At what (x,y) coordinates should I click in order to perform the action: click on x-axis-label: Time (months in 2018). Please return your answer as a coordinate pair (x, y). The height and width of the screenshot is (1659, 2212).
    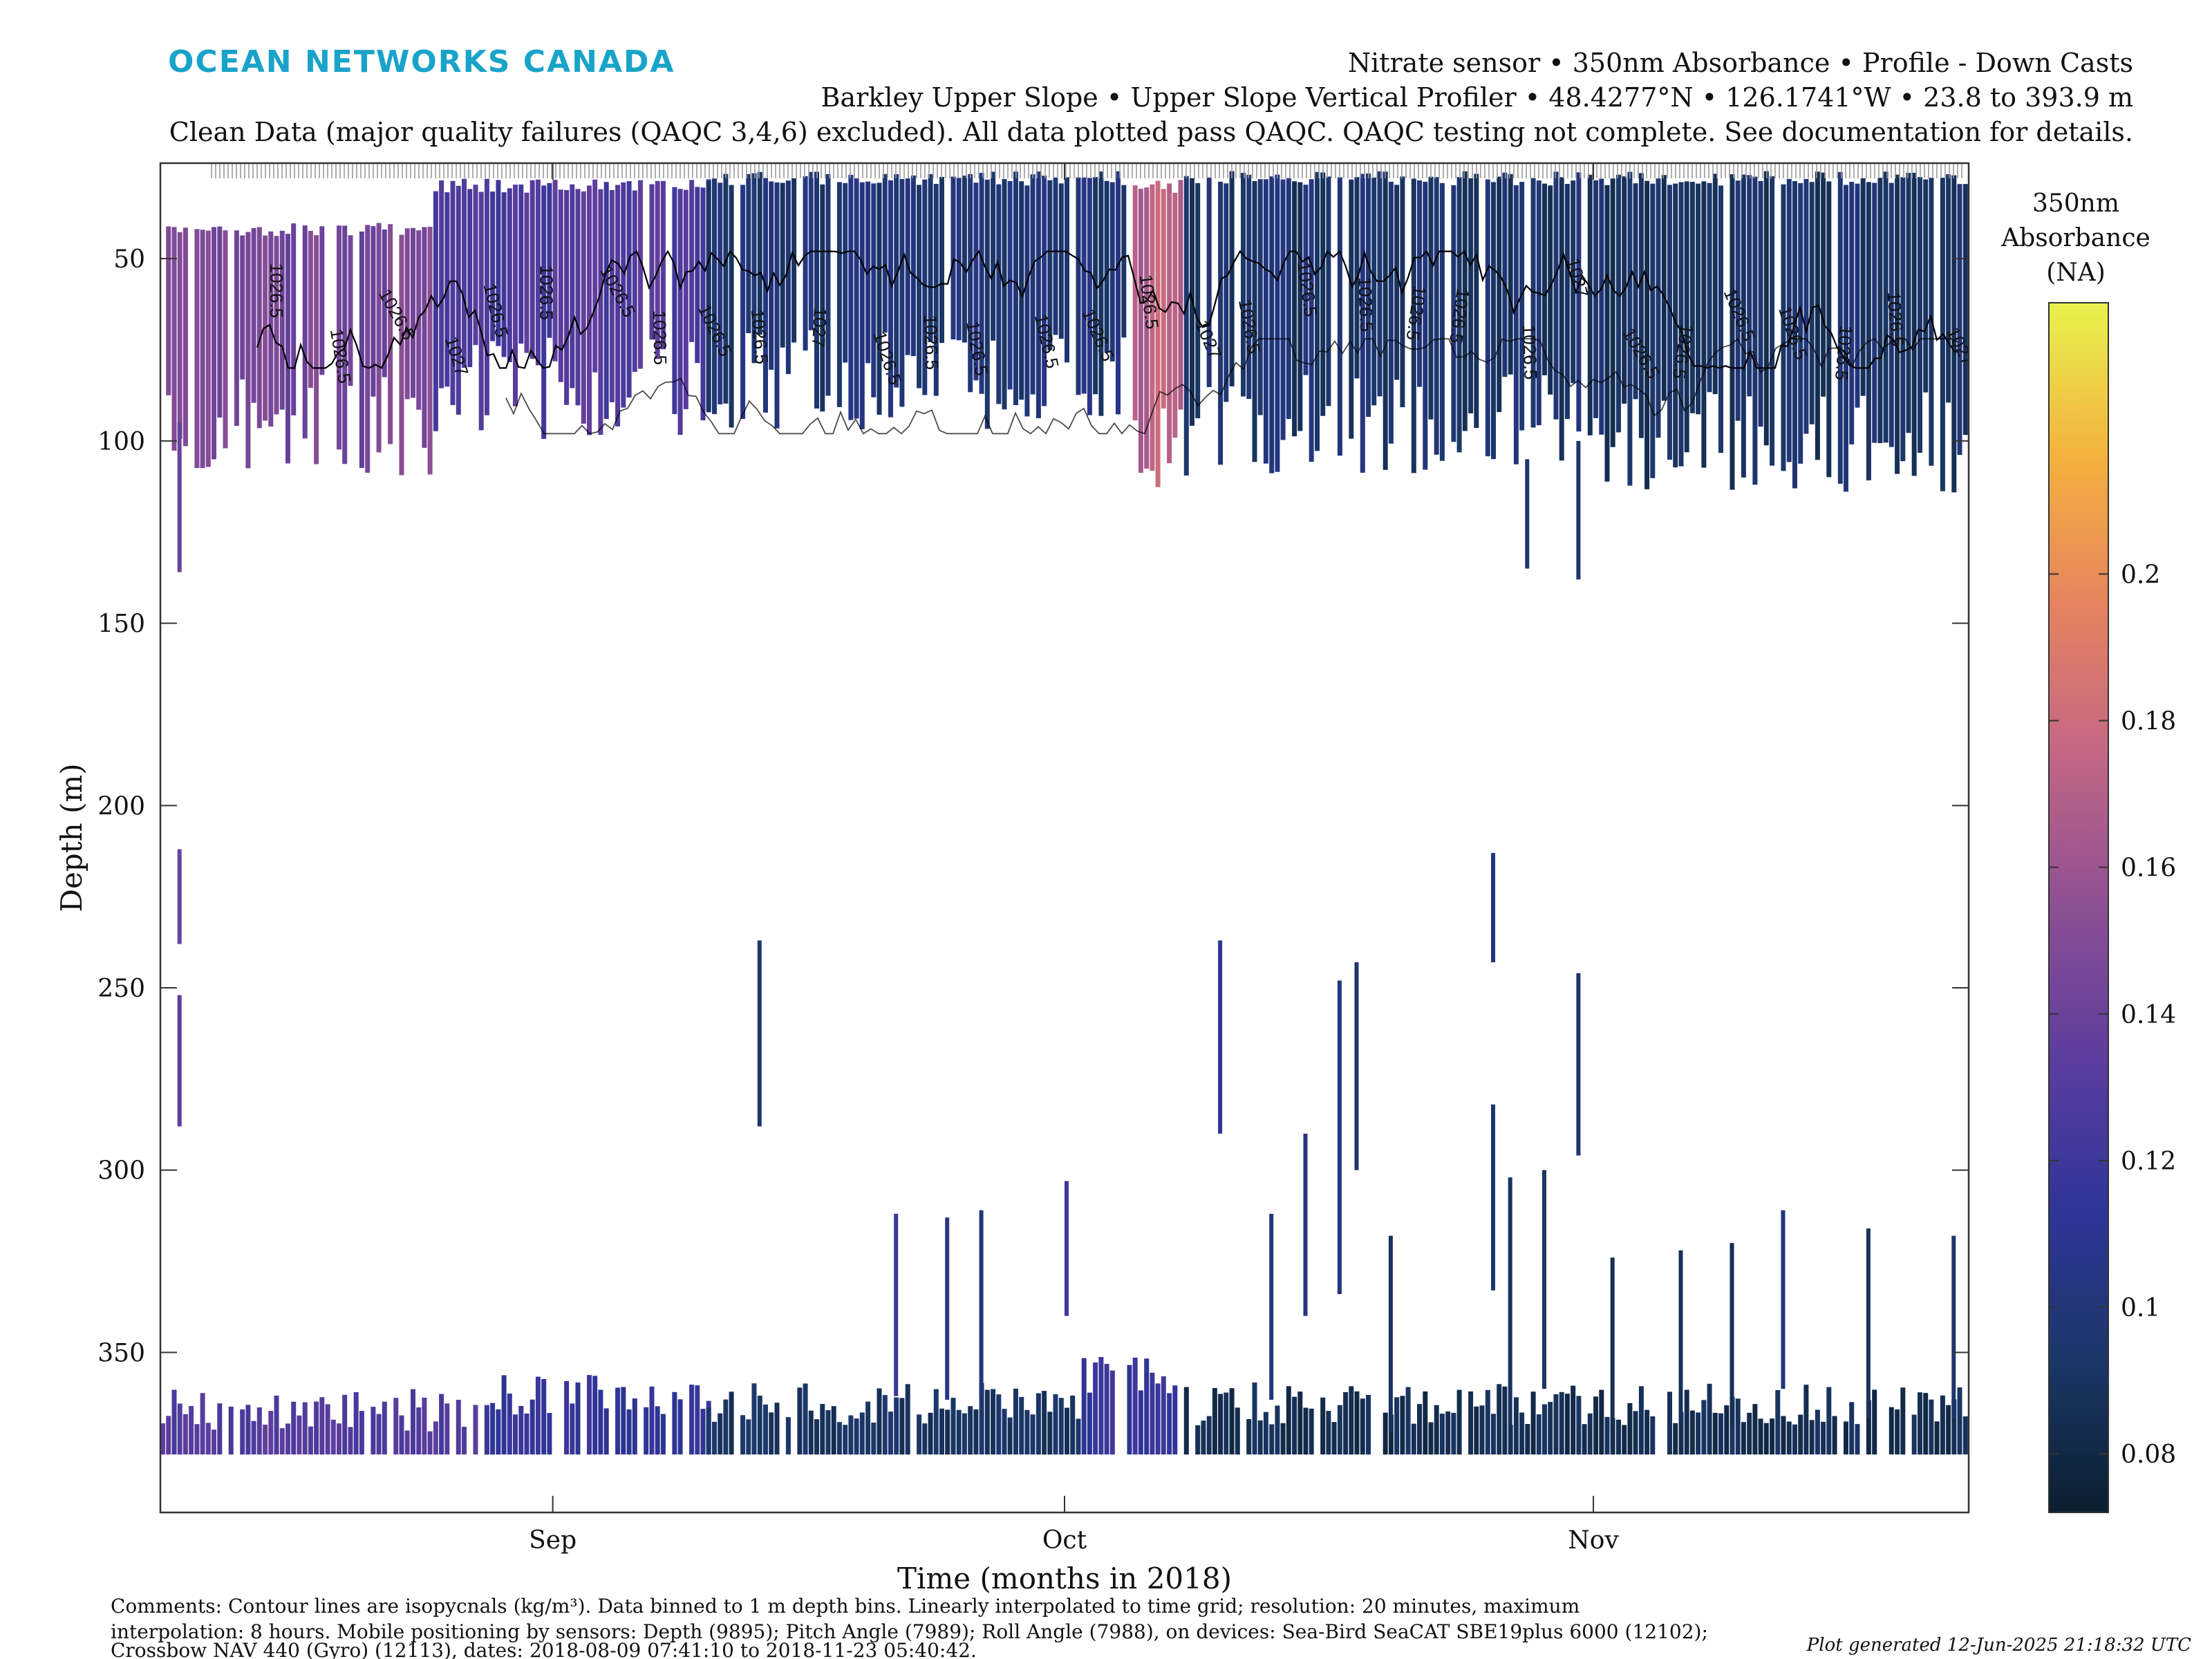
    Looking at the image, I should click on (1064, 1578).